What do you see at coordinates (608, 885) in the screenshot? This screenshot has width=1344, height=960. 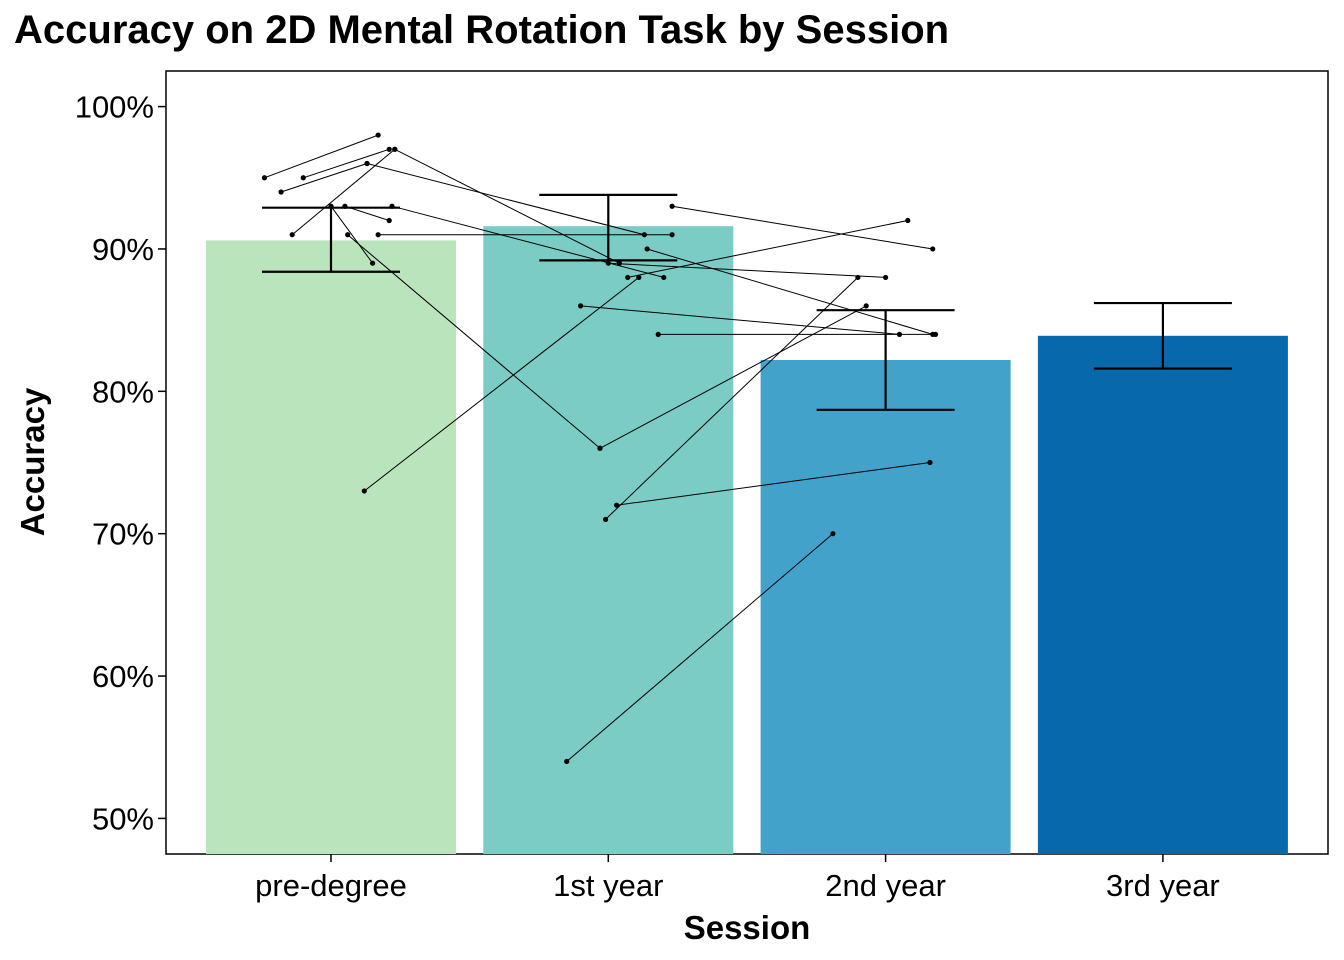 I see `x-tick-label: 1st year` at bounding box center [608, 885].